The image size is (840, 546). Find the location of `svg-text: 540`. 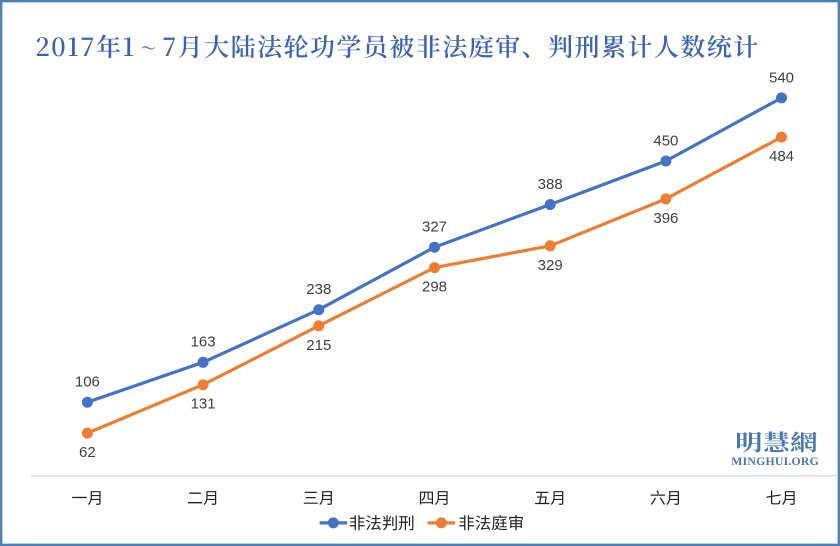

svg-text: 540 is located at coordinates (781, 77).